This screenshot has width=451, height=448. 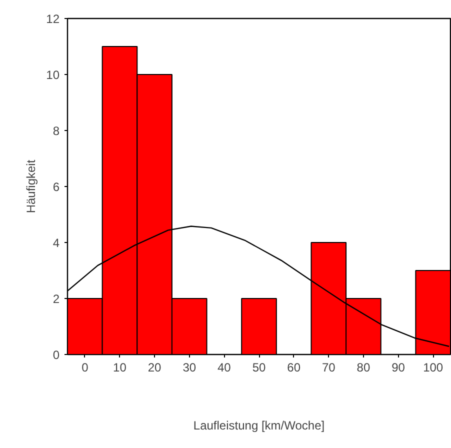 What do you see at coordinates (120, 367) in the screenshot?
I see `x-tick-label: 10` at bounding box center [120, 367].